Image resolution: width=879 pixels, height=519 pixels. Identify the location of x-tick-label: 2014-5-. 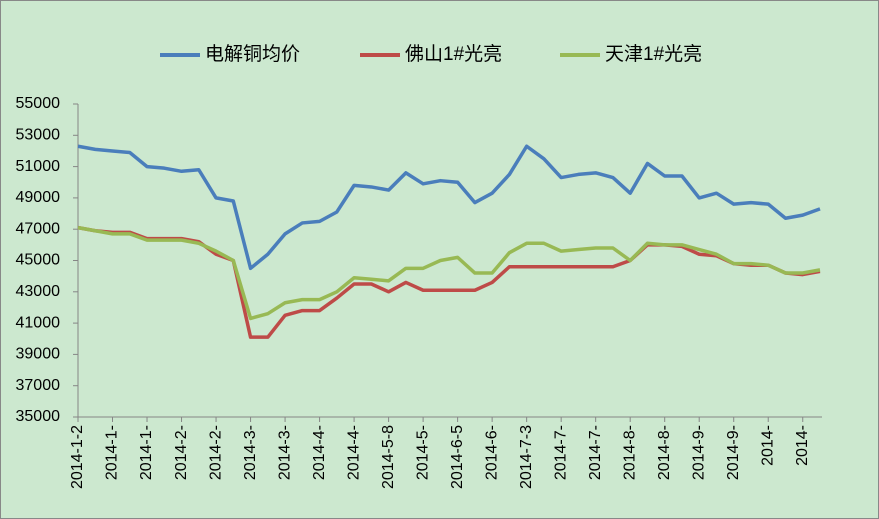
(422, 452).